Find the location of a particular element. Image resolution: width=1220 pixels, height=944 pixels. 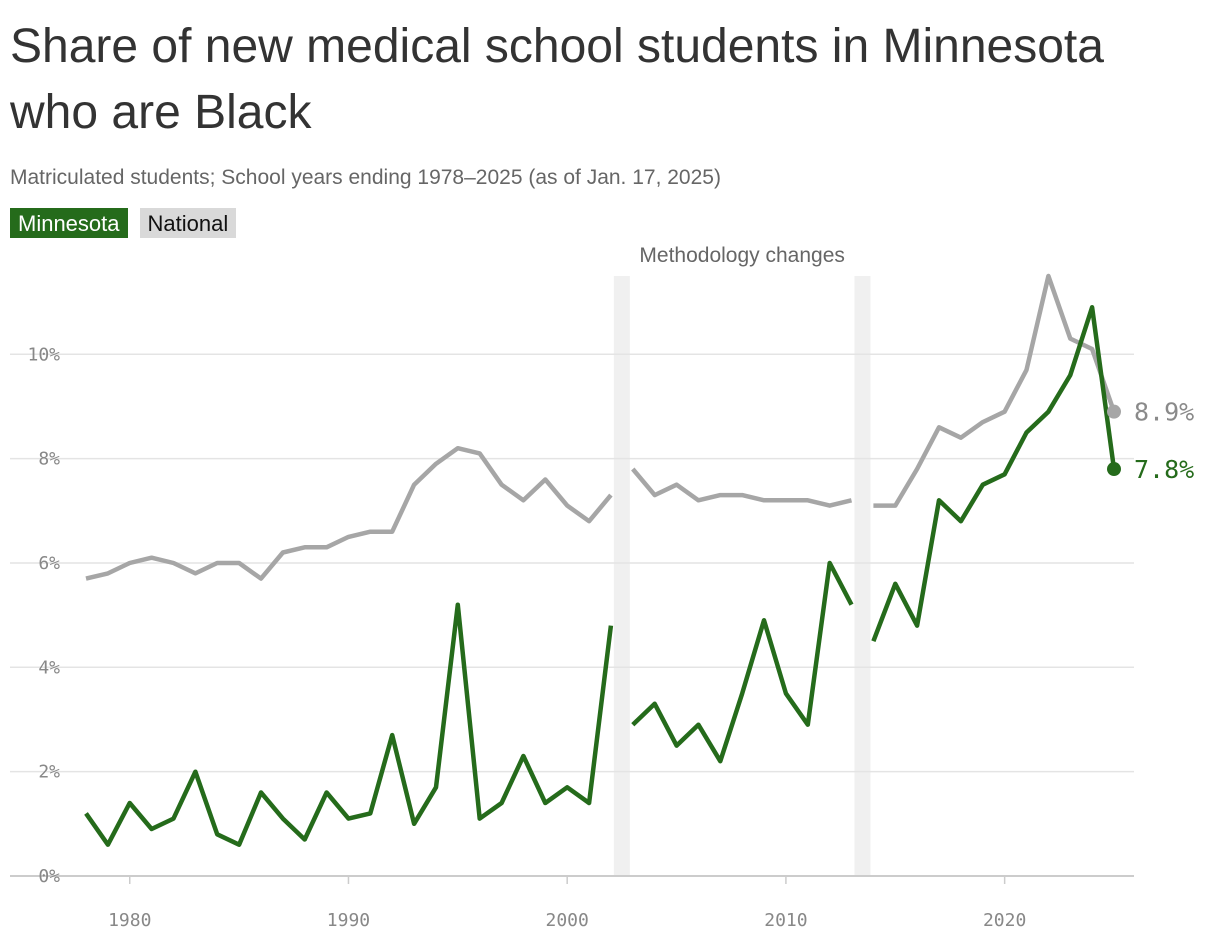

y-tick-label: 8% is located at coordinates (49, 459).